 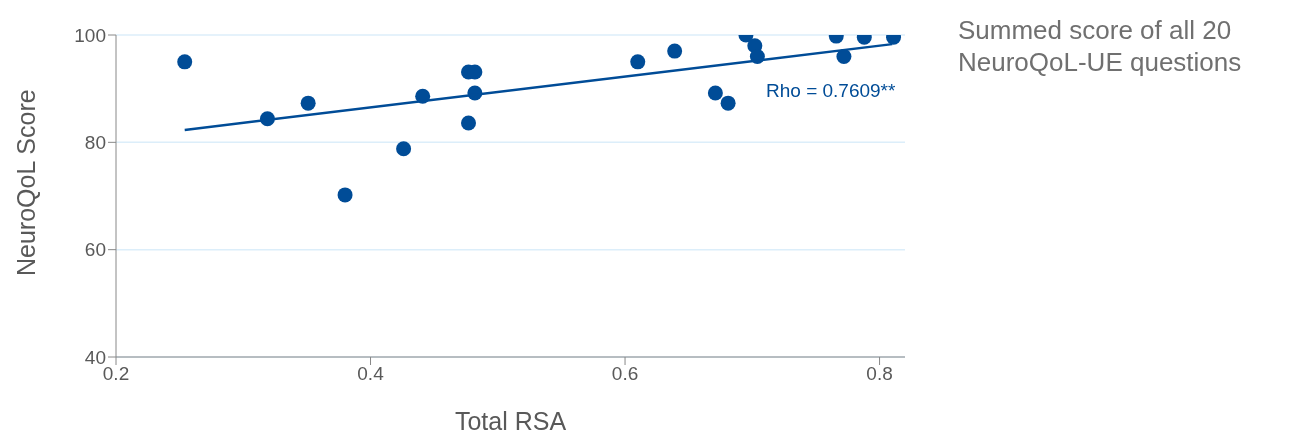 I want to click on x-axis-title: Total RSA, so click(x=510, y=421).